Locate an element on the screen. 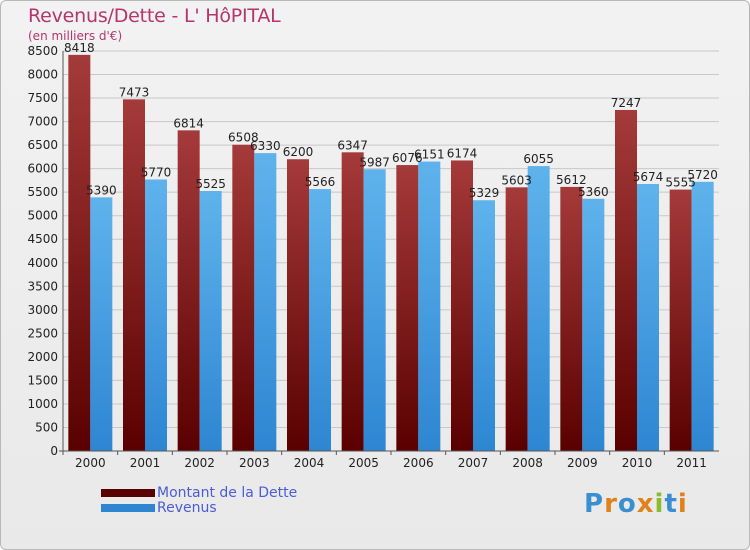 The image size is (750, 550). logo-letter: r is located at coordinates (611, 504).